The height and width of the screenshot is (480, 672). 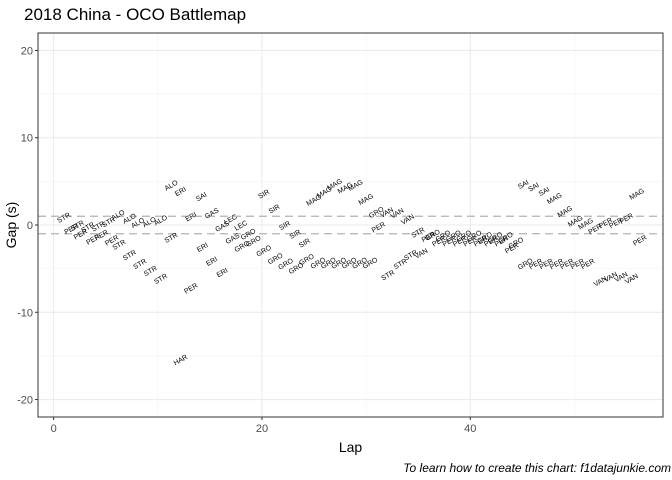 I want to click on y-tick-label: 20, so click(x=27, y=51).